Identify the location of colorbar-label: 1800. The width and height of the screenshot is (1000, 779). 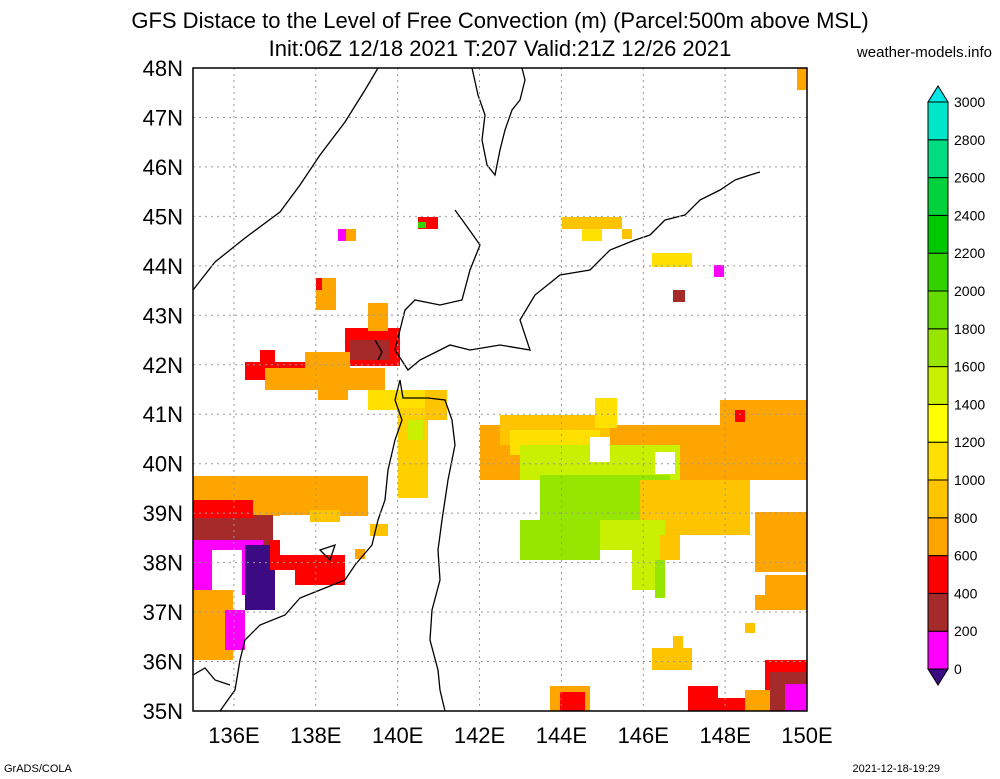
(969, 329).